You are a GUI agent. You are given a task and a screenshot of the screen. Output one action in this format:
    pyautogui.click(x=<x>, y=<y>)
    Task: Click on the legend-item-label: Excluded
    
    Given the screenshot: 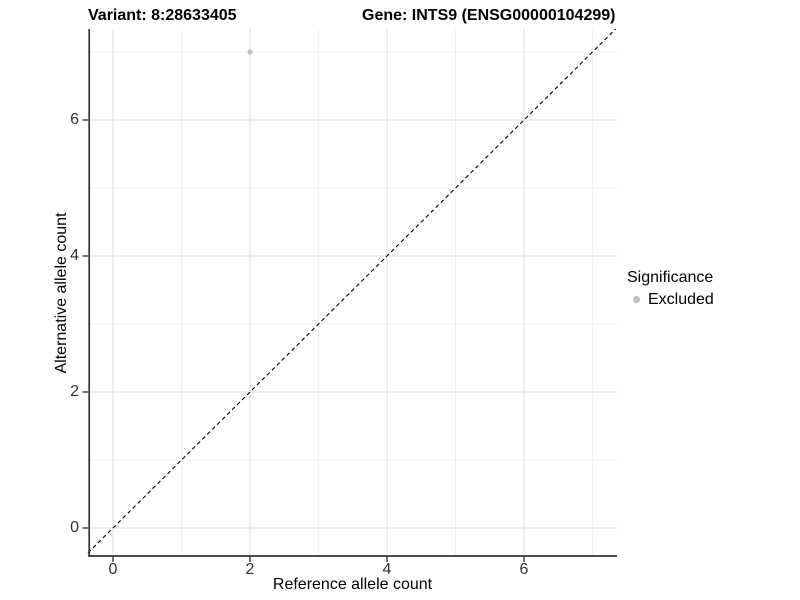 What is the action you would take?
    pyautogui.click(x=681, y=299)
    